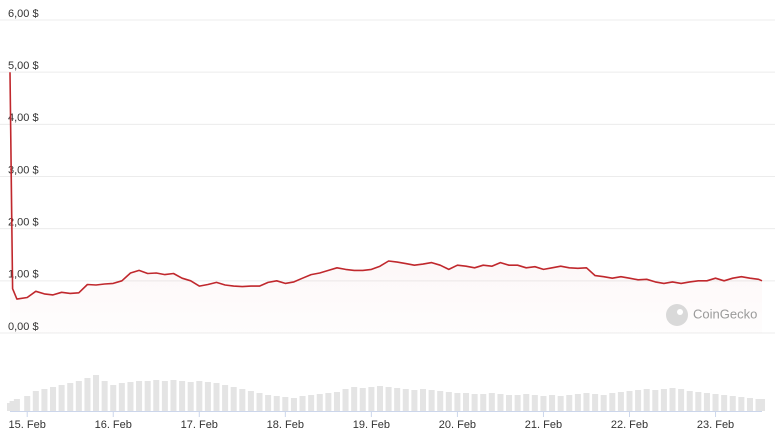 This screenshot has height=446, width=775. Describe the element at coordinates (23, 66) in the screenshot. I see `y-tick-label: 5,00 $` at that location.